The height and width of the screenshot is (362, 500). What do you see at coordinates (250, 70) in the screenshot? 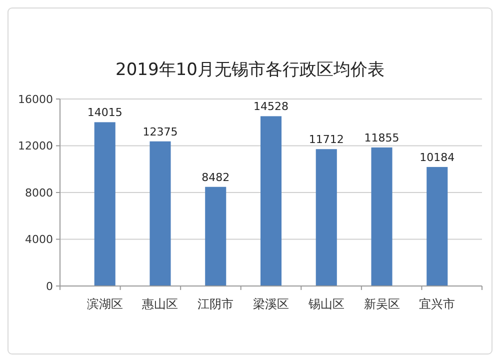
I see `chart-title: 2019年10月无锡市各行政区均价表` at bounding box center [250, 70].